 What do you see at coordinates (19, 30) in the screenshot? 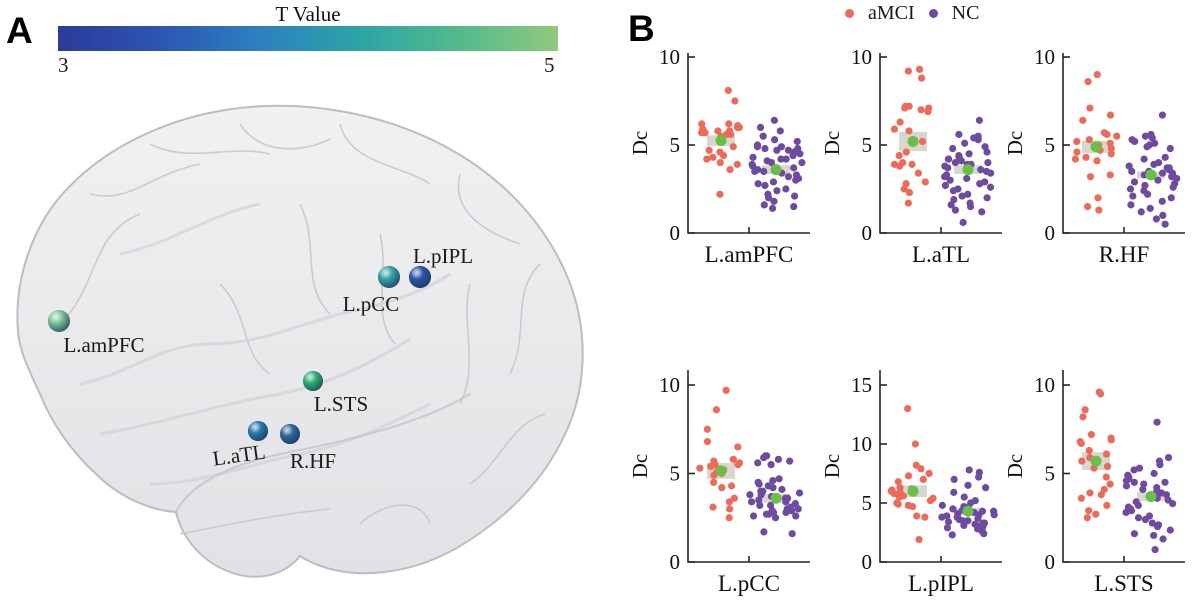
I see `panel-a-label: A` at bounding box center [19, 30].